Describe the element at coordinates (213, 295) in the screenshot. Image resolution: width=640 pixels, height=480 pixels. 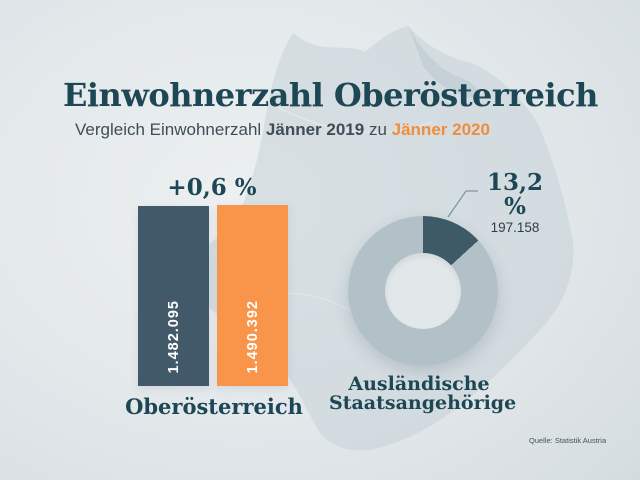
I see `bar-chart: 1.482.095 1.490.392` at that location.